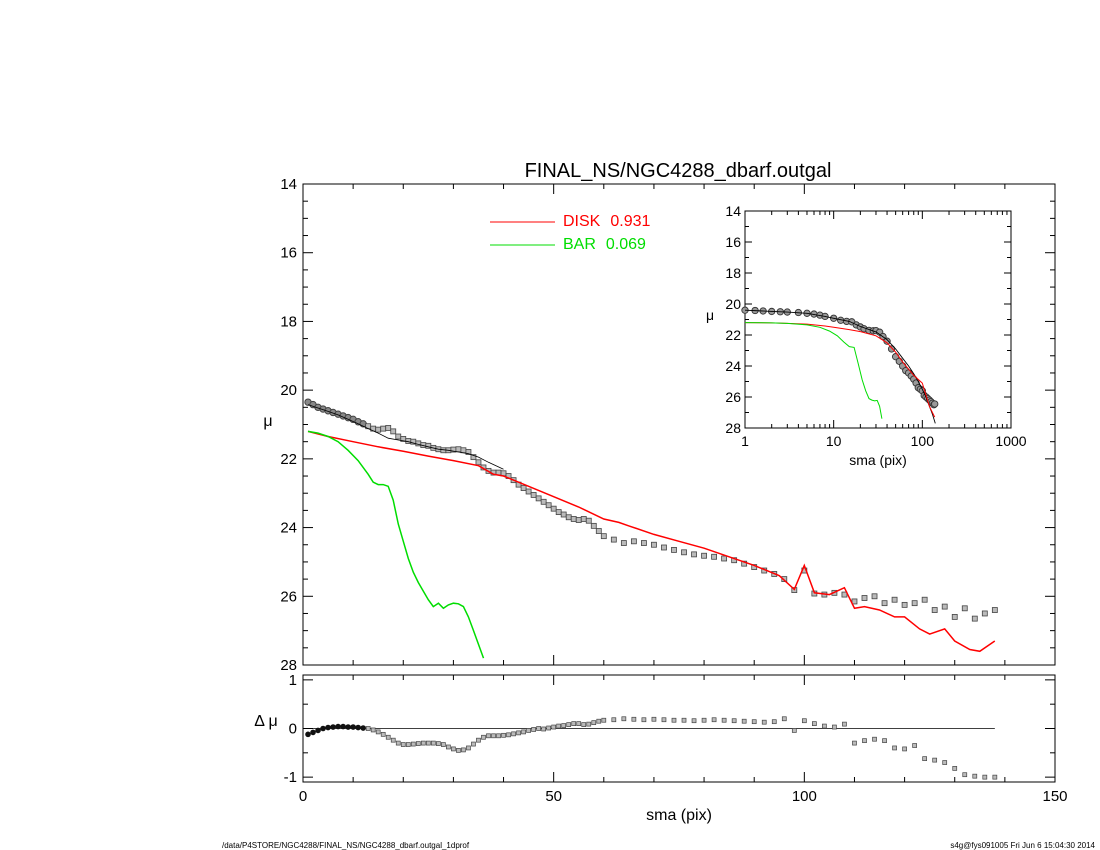 The image size is (1100, 850). I want to click on inset-x-tick-label: 1, so click(745, 441).